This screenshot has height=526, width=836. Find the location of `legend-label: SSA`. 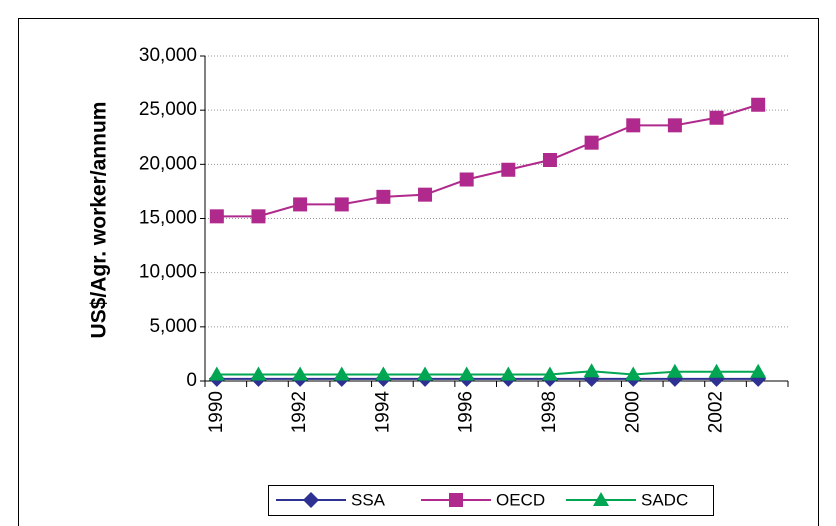

legend-label: SSA is located at coordinates (368, 499).